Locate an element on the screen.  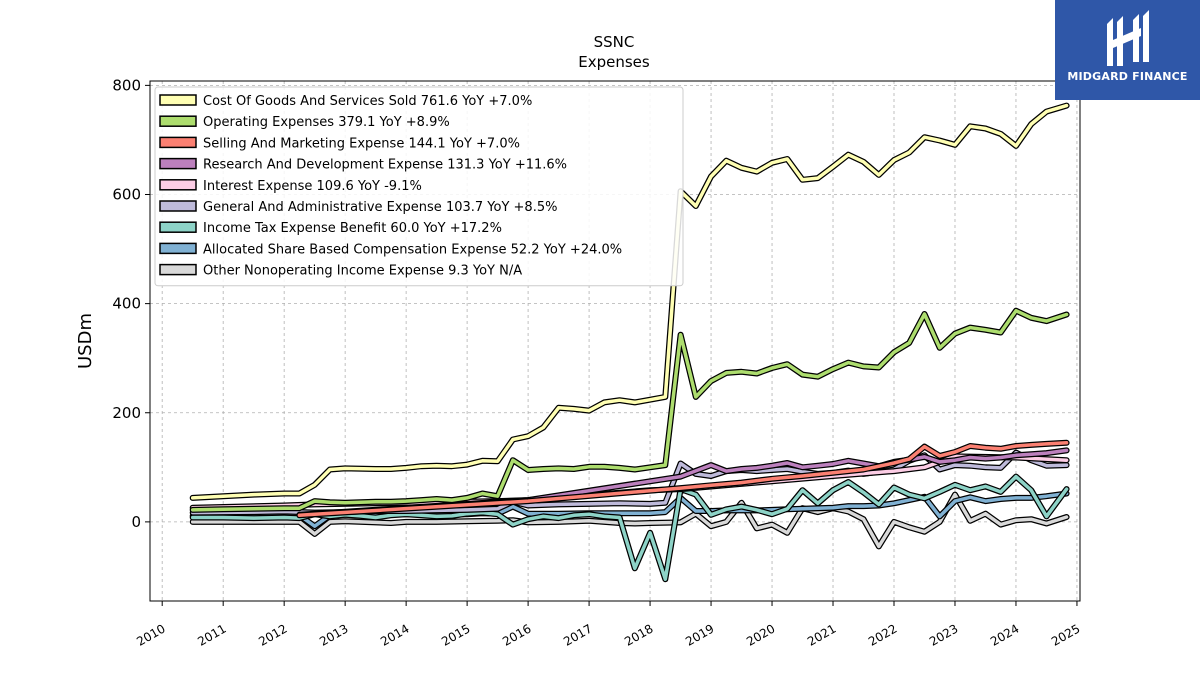
y-tick-label: 400 is located at coordinates (126, 304).